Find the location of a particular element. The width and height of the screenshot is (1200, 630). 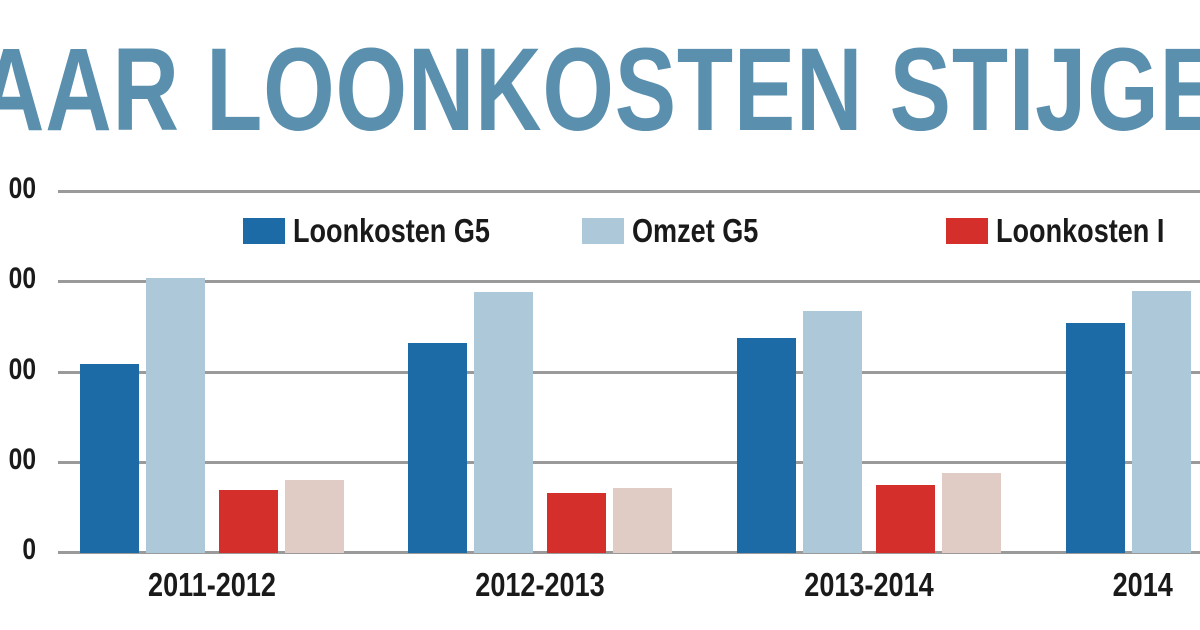

y-tick-label: 0 is located at coordinates (29, 549).